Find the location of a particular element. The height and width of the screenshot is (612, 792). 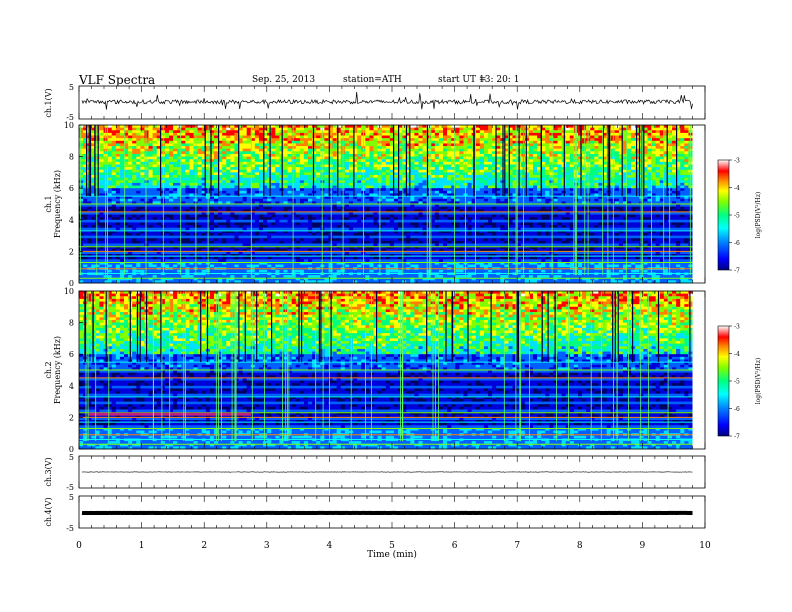

start-ut-label: start UT = is located at coordinates (462, 80).